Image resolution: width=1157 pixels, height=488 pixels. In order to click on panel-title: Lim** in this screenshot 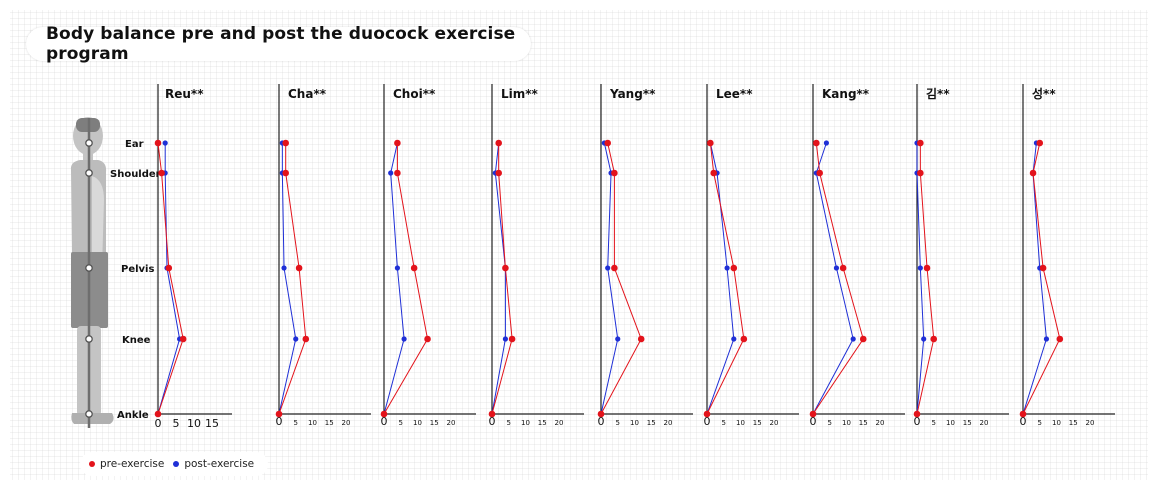, I will do `click(520, 94)`.